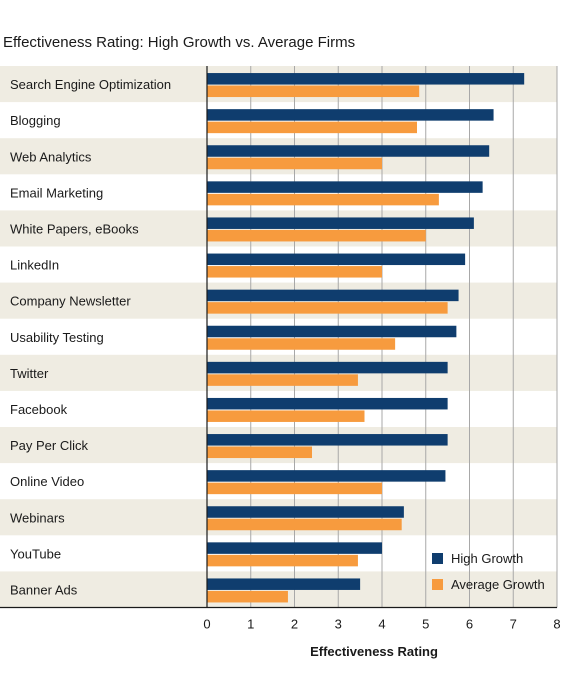 The image size is (567, 676). I want to click on x-tick-label: 0, so click(206, 624).